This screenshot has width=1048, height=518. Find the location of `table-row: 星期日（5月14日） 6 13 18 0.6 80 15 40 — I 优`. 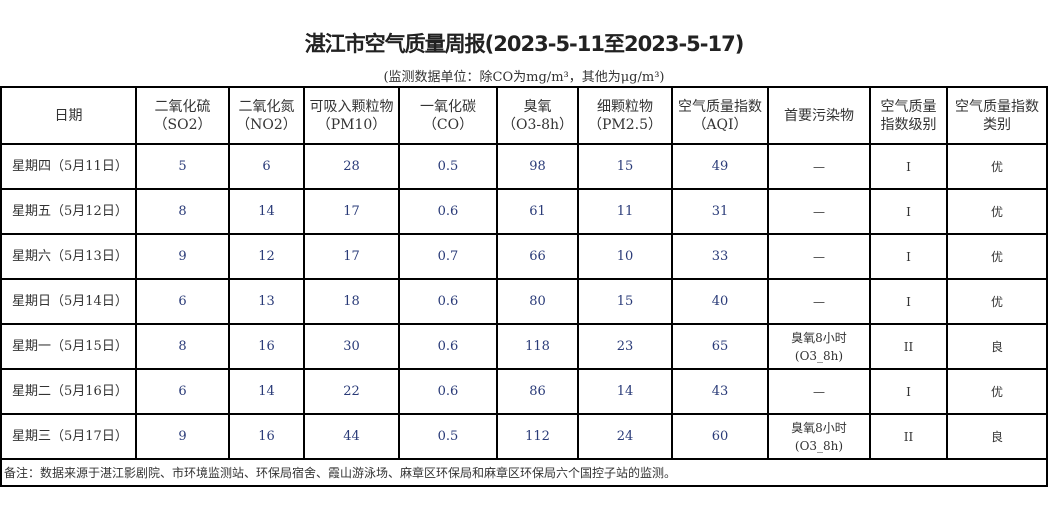

table-row: 星期日（5月14日） 6 13 18 0.6 80 15 40 — I 优 is located at coordinates (524, 301).